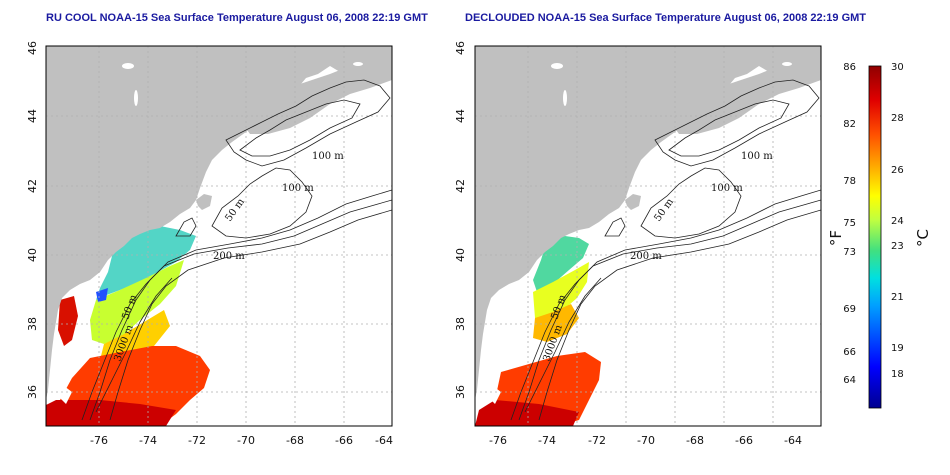 The height and width of the screenshot is (475, 950). What do you see at coordinates (460, 220) in the screenshot?
I see `right-y-axis: 46 44 42 40 38 36` at bounding box center [460, 220].